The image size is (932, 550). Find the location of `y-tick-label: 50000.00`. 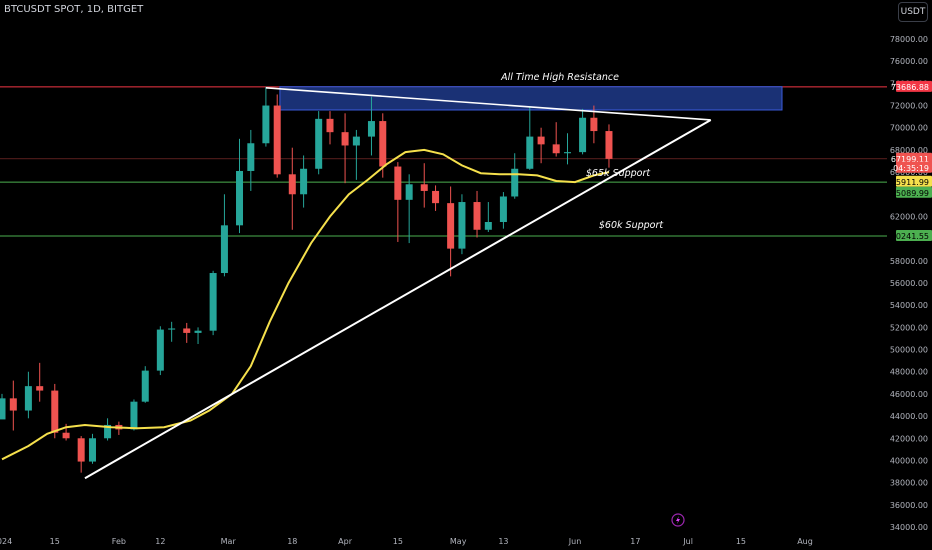

y-tick-label: 50000.00 is located at coordinates (909, 350).